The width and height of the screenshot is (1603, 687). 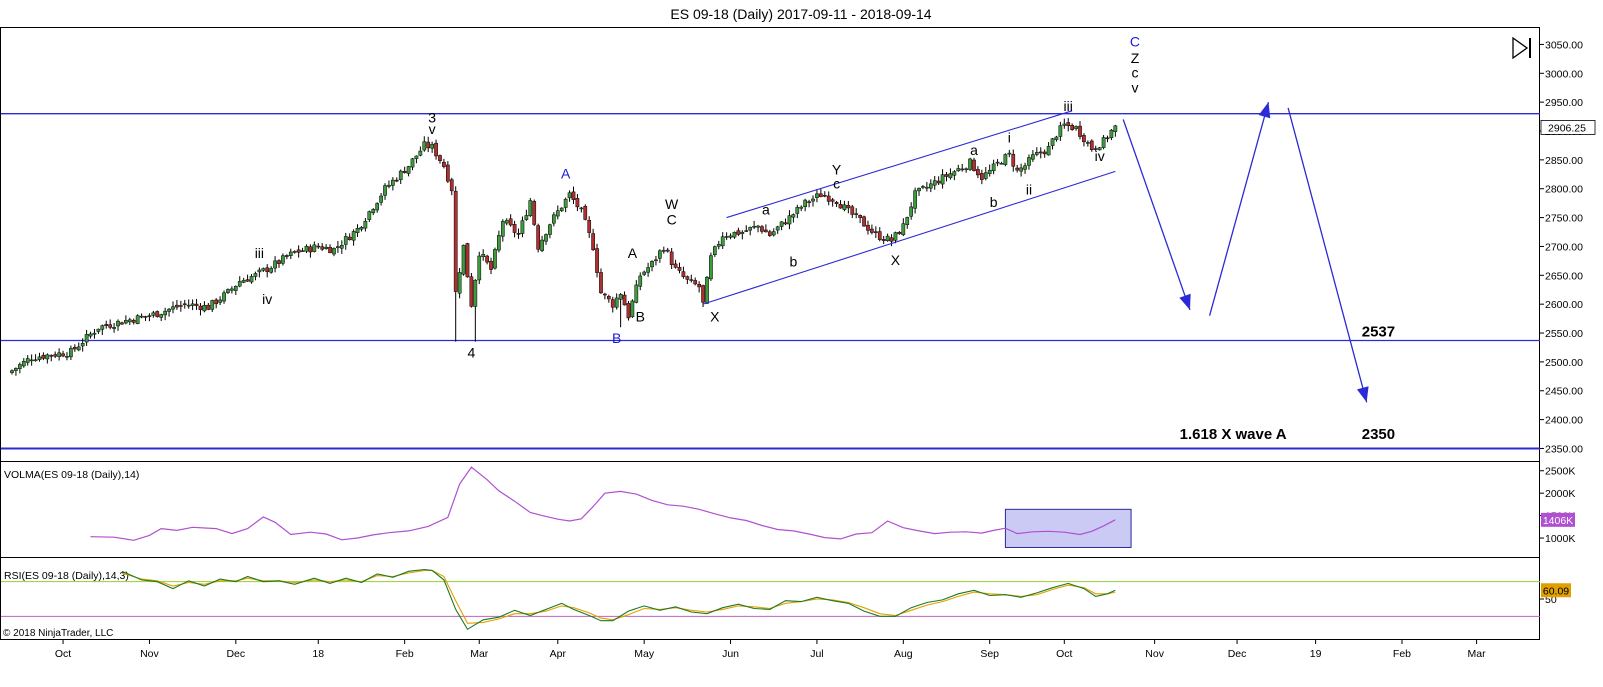 What do you see at coordinates (616, 338) in the screenshot?
I see `wave-label: B` at bounding box center [616, 338].